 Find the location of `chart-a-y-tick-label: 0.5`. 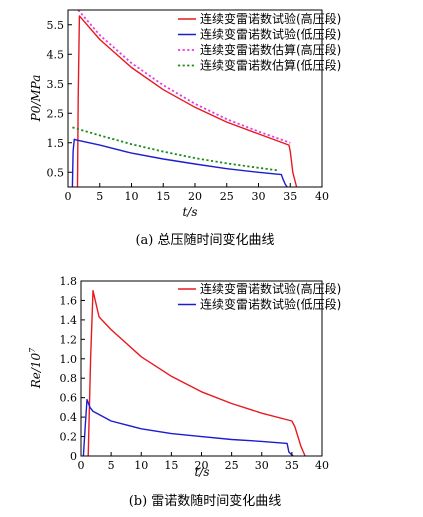

chart-a-y-tick-label: 0.5 is located at coordinates (56, 172).